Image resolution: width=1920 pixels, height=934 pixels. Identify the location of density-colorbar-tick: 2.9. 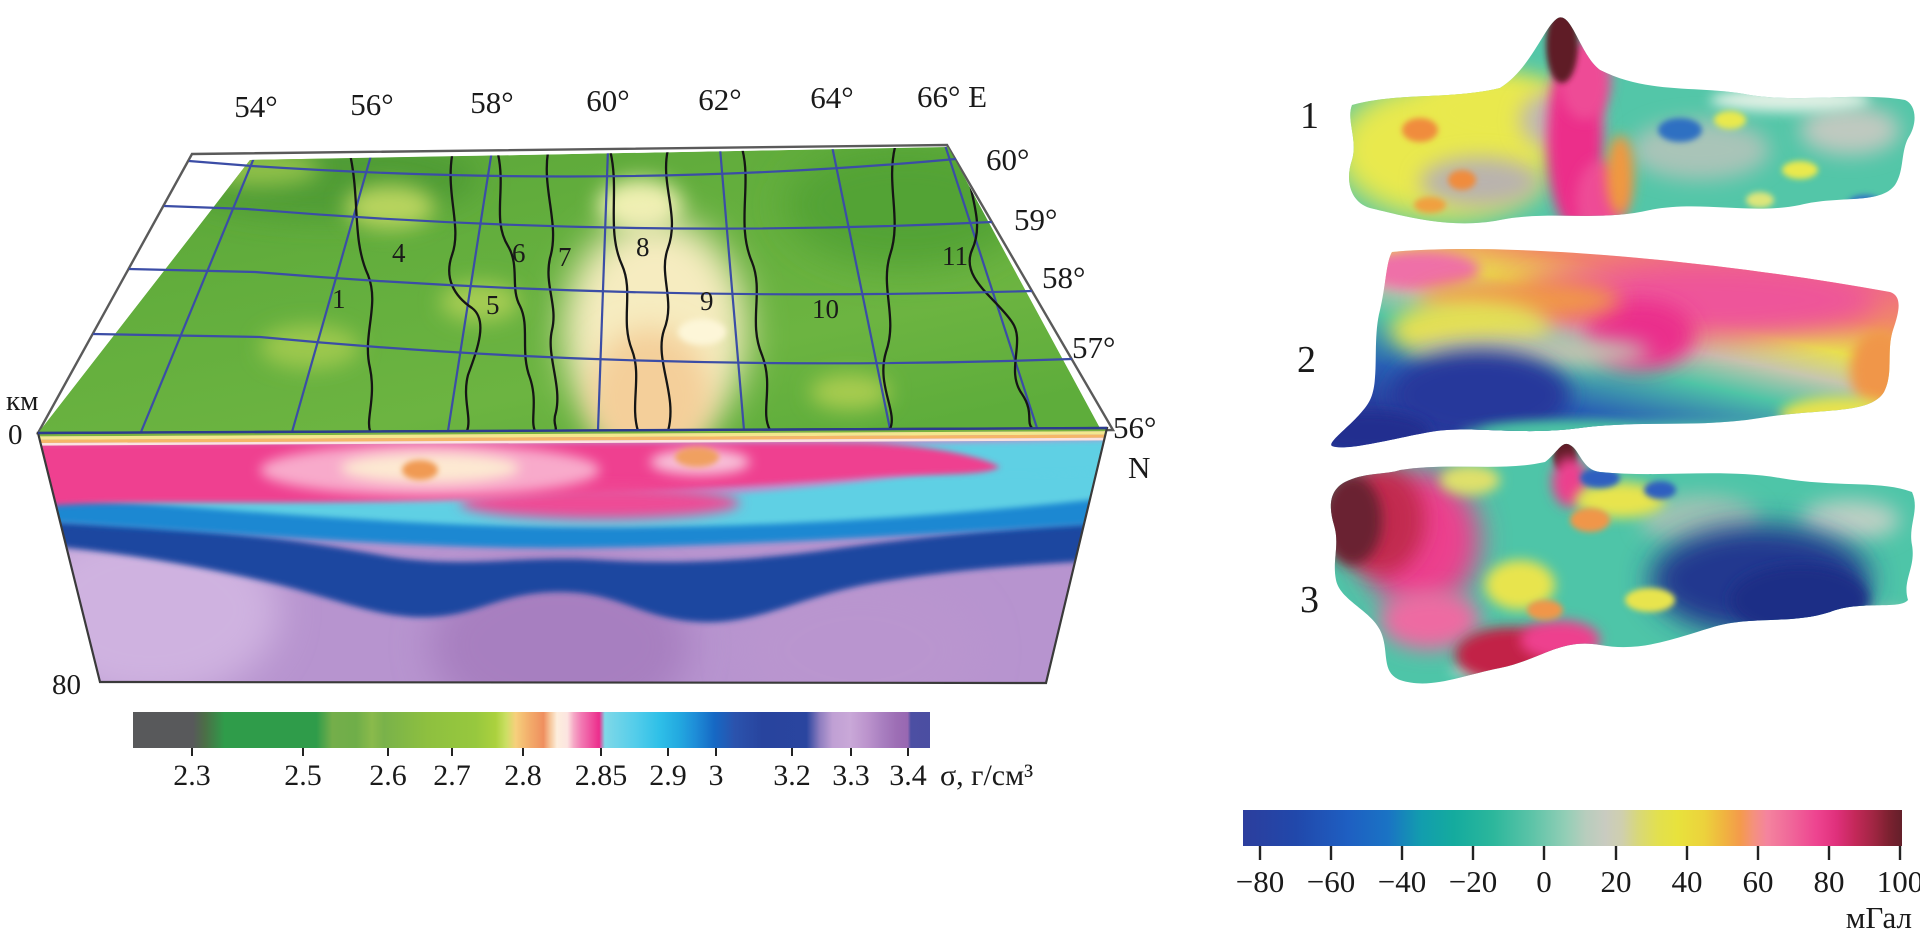
(668, 775).